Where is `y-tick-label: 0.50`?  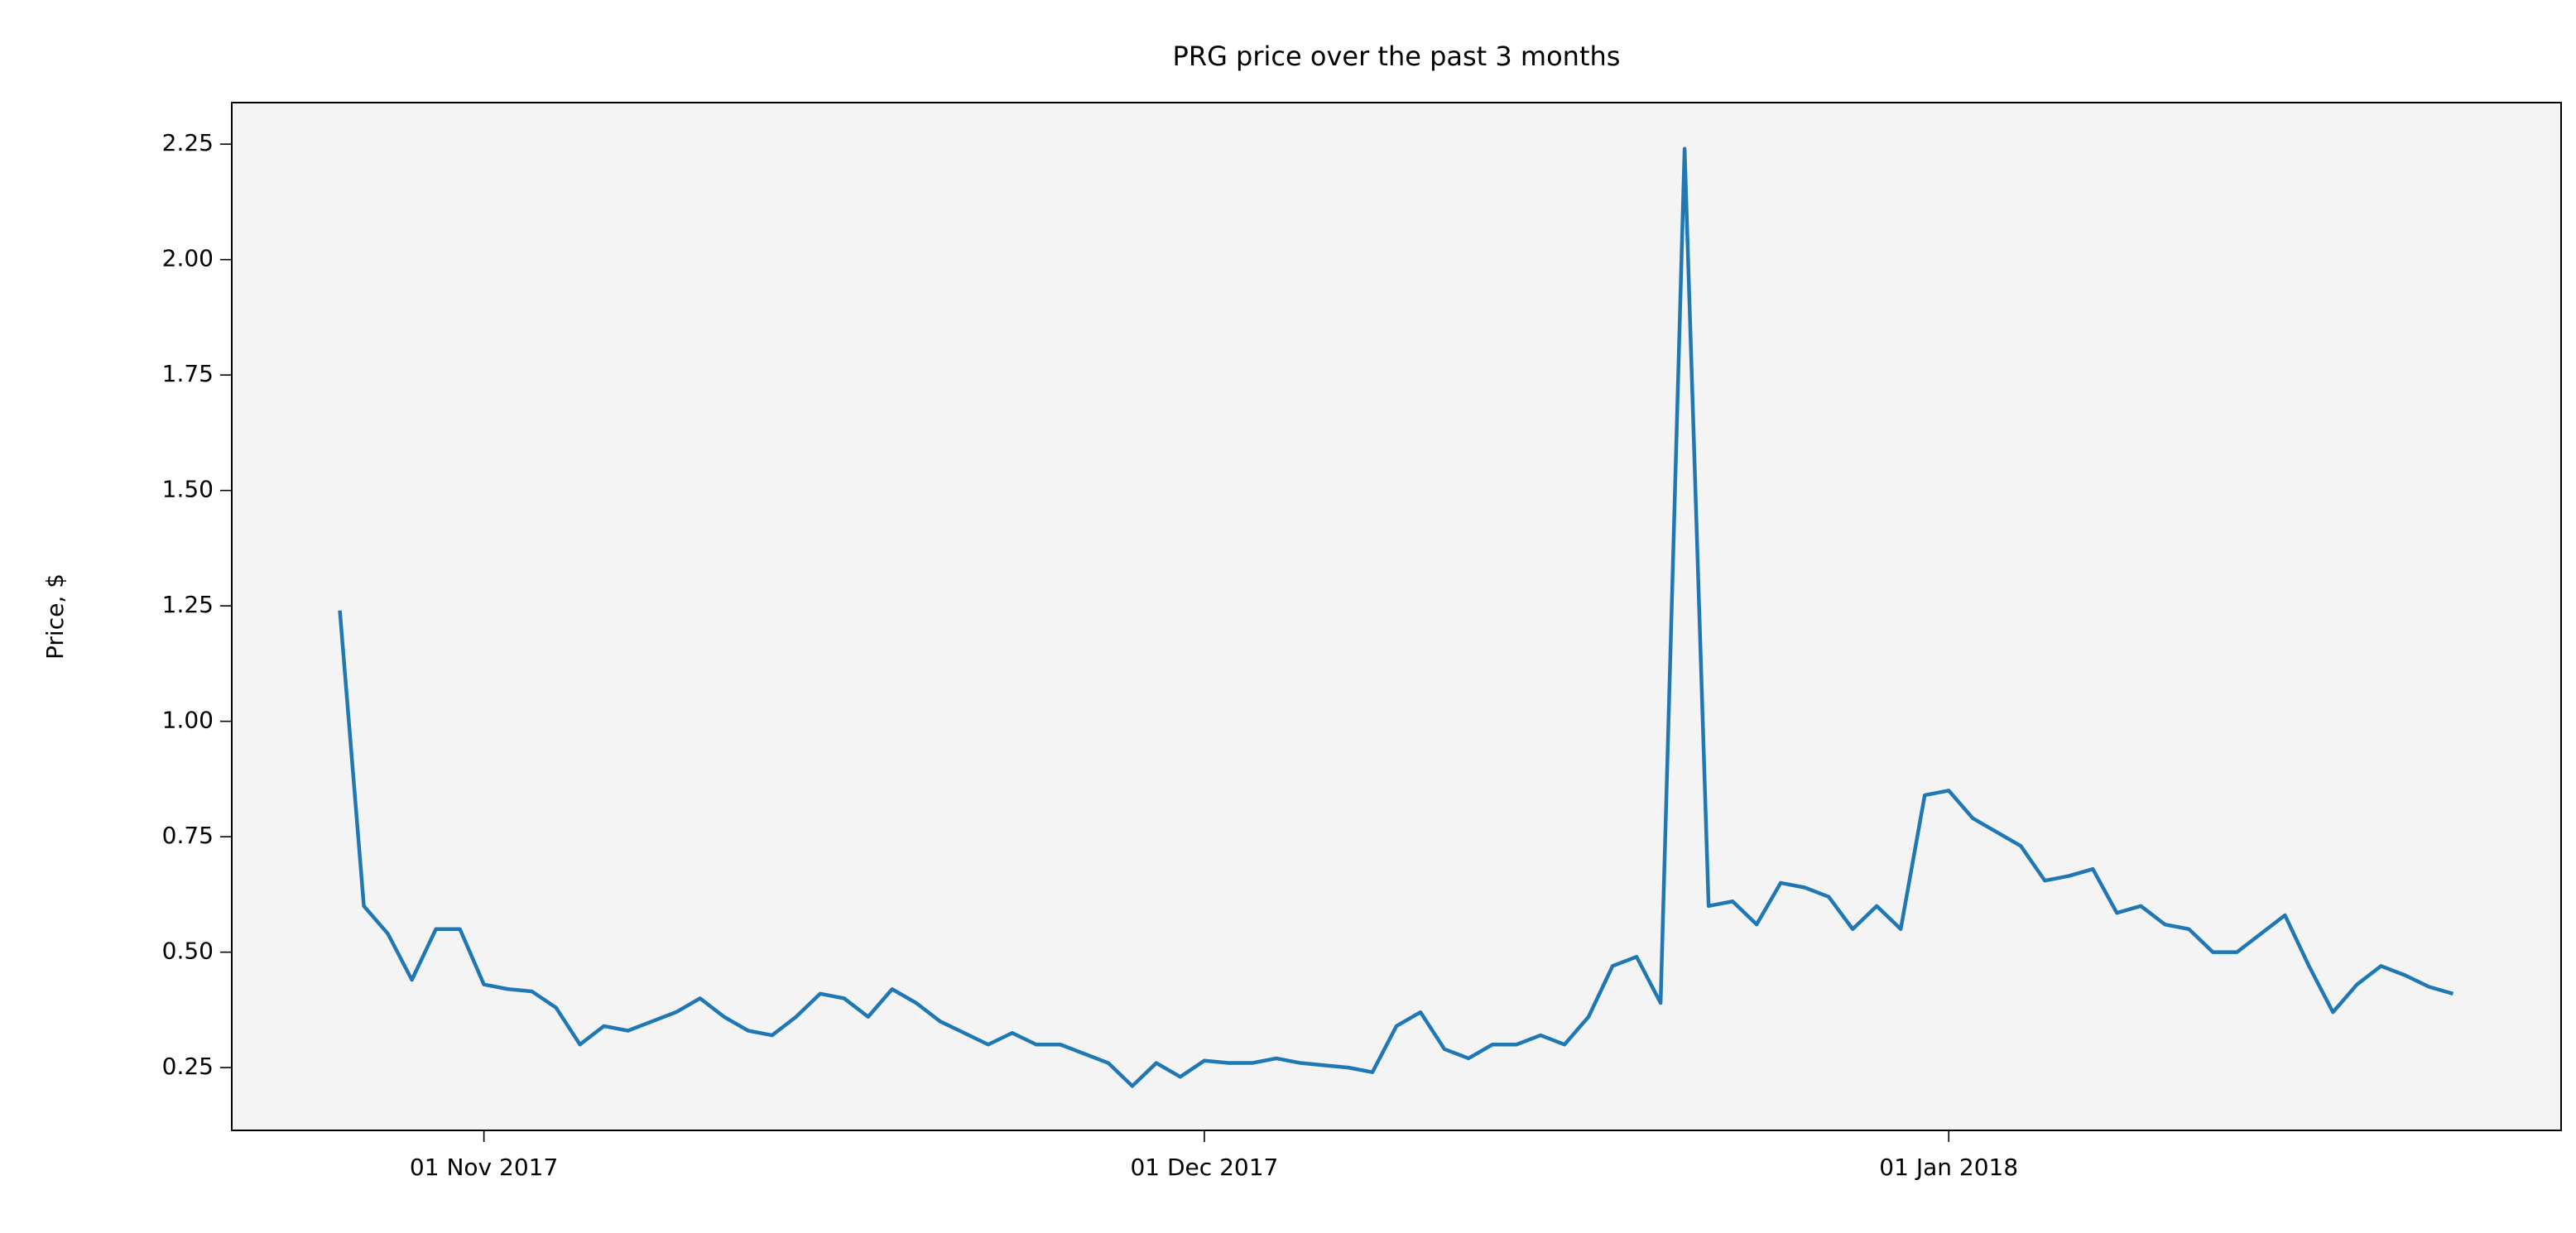 y-tick-label: 0.50 is located at coordinates (188, 951).